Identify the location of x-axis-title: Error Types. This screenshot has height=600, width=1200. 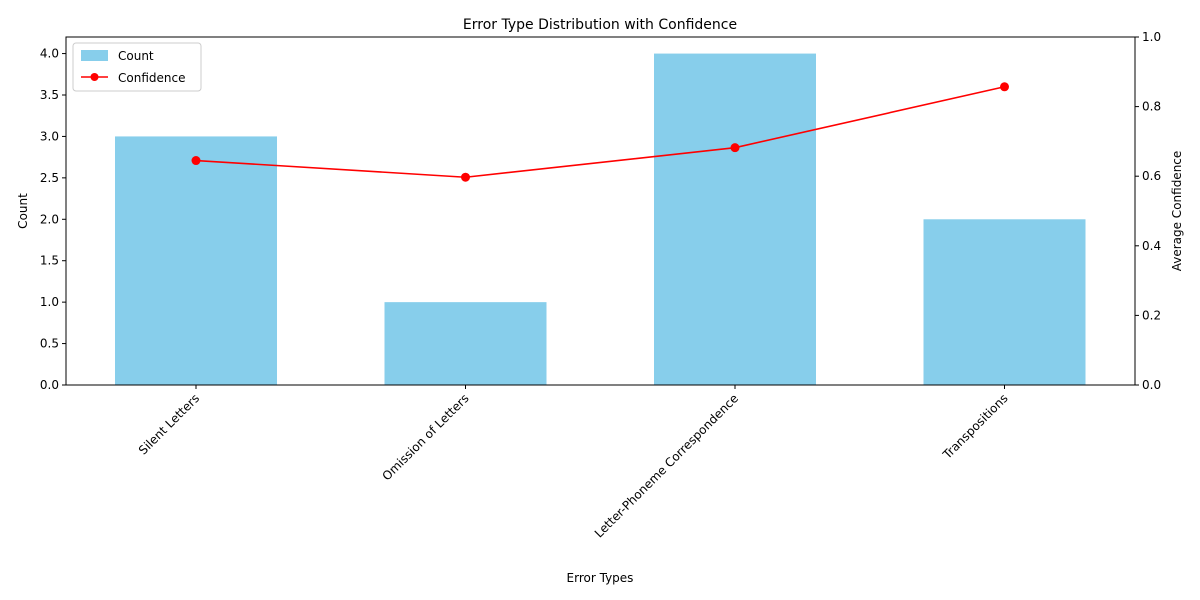
(600, 578).